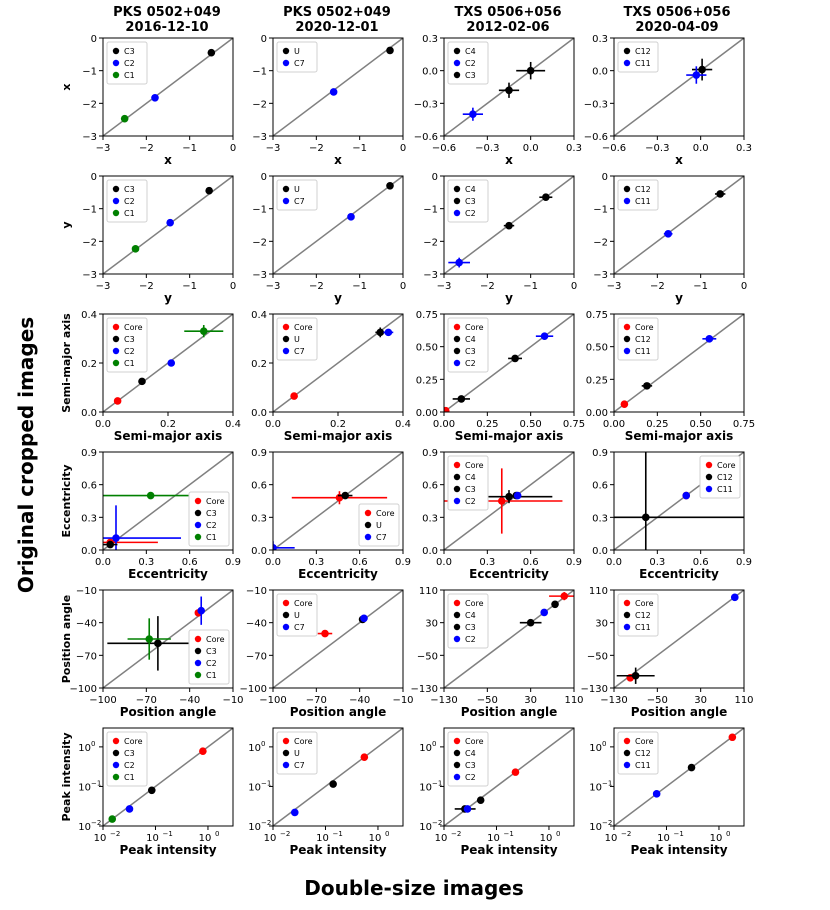 The image size is (830, 910). What do you see at coordinates (700, 700) in the screenshot?
I see `x-tick-label: 30` at bounding box center [700, 700].